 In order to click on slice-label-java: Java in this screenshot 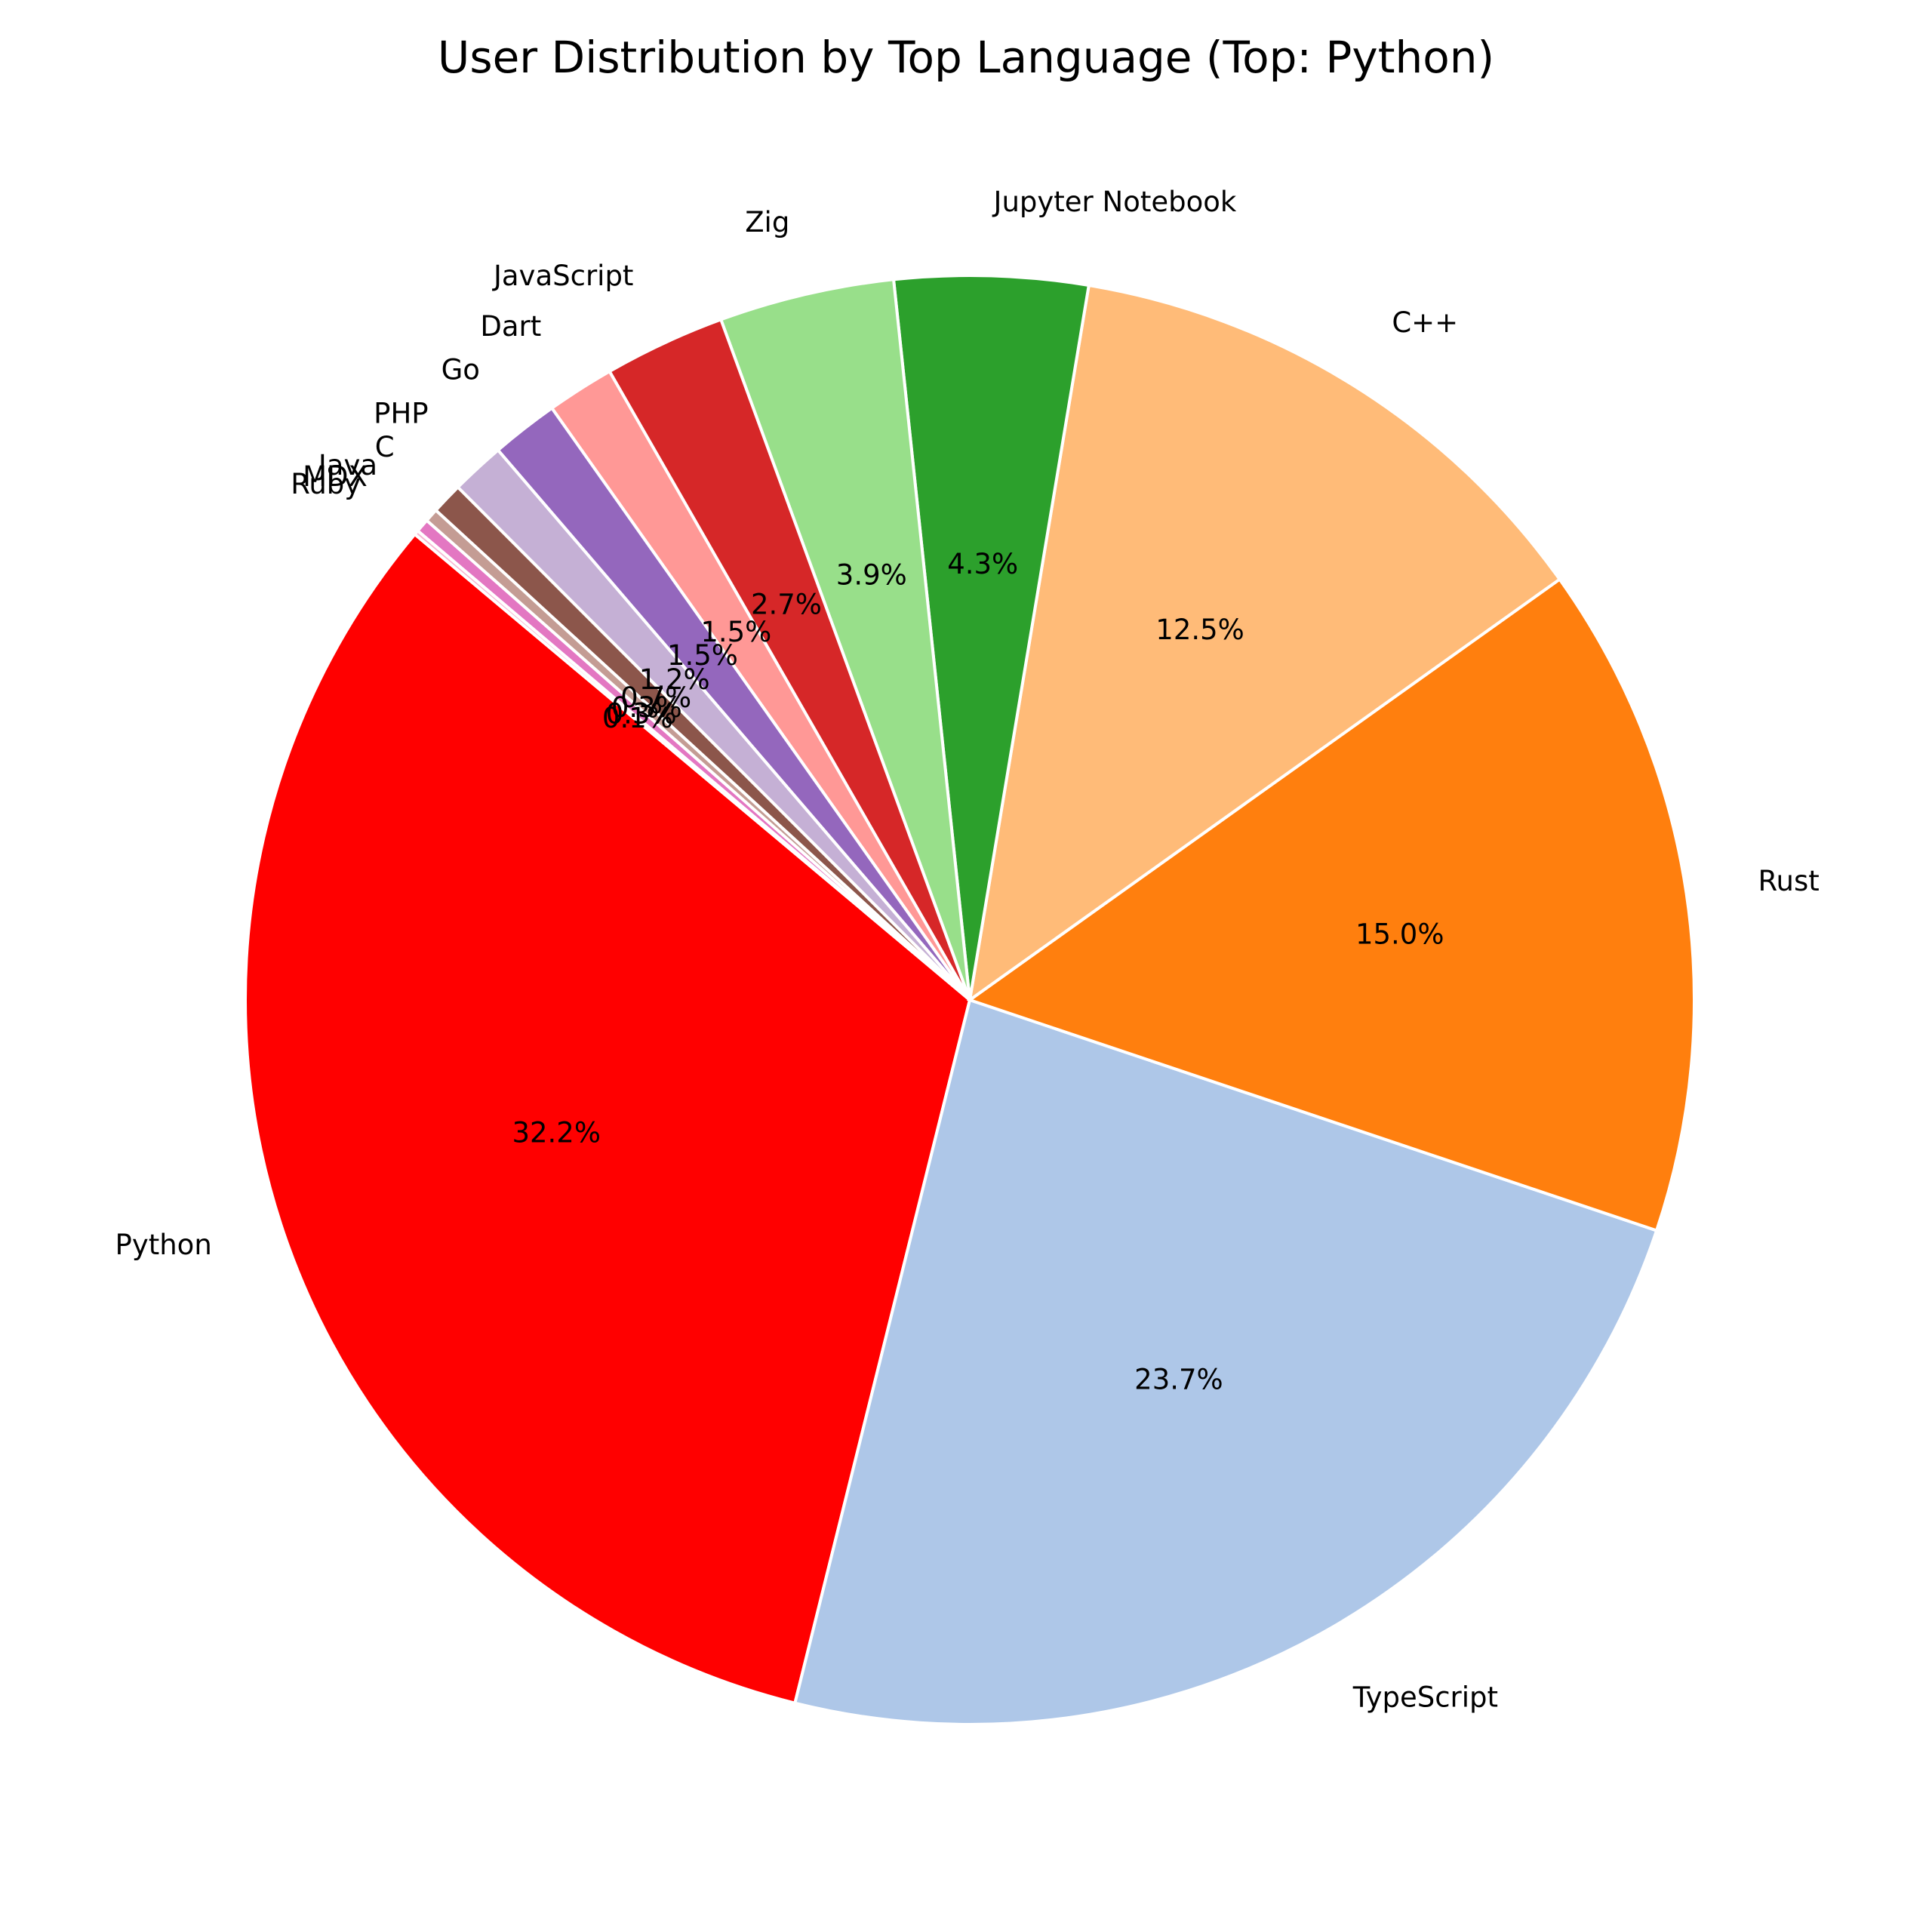, I will do `click(347, 465)`.